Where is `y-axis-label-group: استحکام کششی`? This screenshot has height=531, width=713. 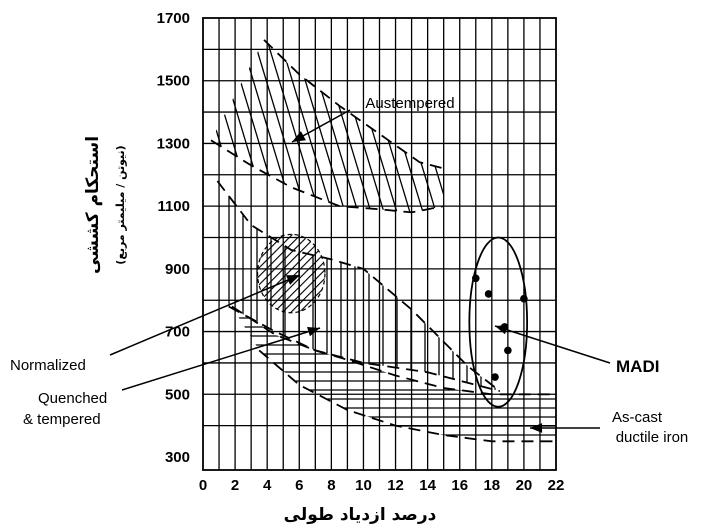 y-axis-label-group: استحکام کششی is located at coordinates (93, 205).